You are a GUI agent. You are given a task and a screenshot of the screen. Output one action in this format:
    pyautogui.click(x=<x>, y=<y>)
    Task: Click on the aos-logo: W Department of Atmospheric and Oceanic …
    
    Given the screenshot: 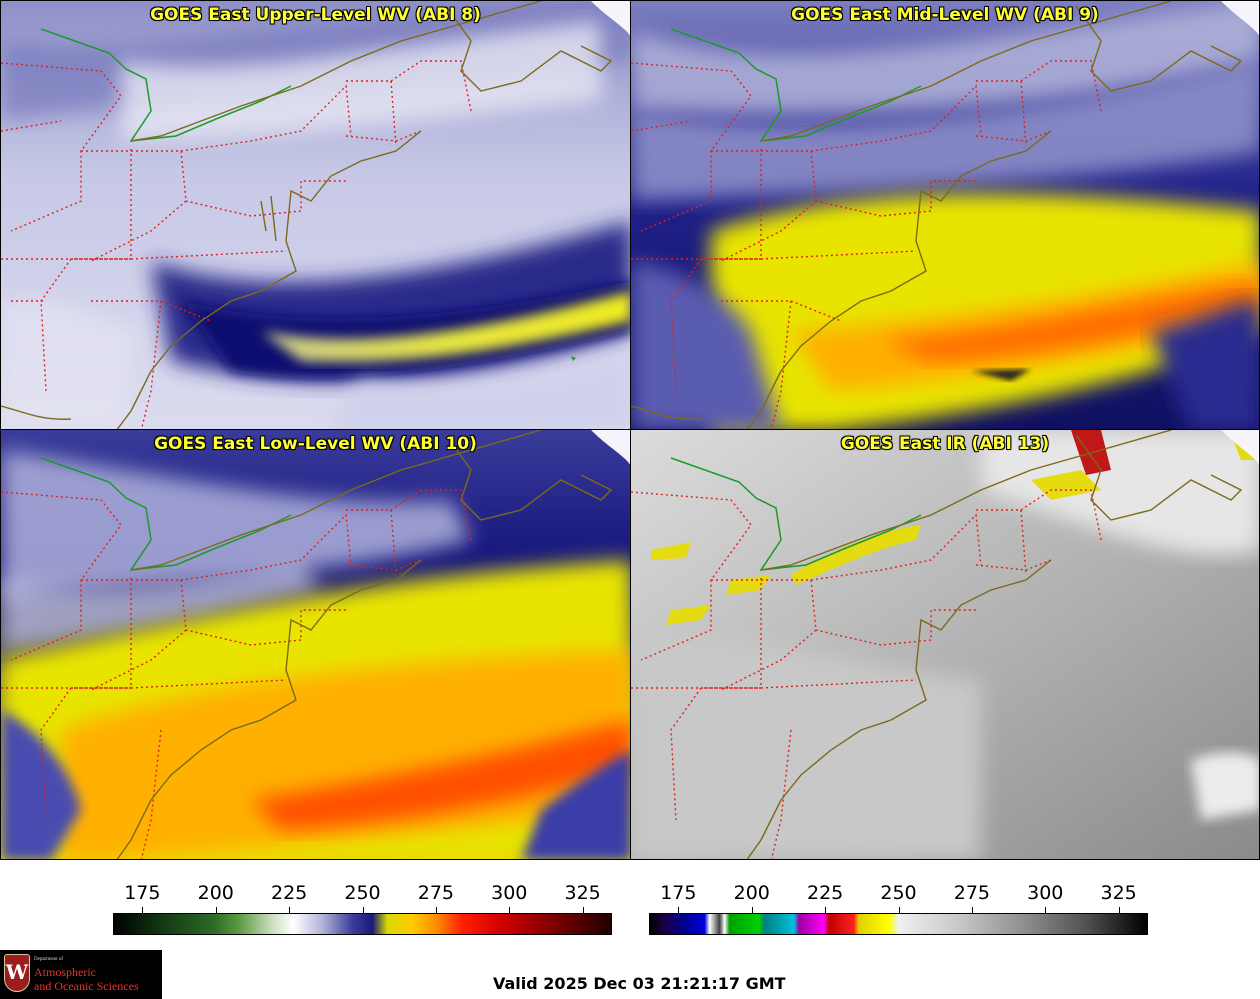 What is the action you would take?
    pyautogui.click(x=81, y=974)
    